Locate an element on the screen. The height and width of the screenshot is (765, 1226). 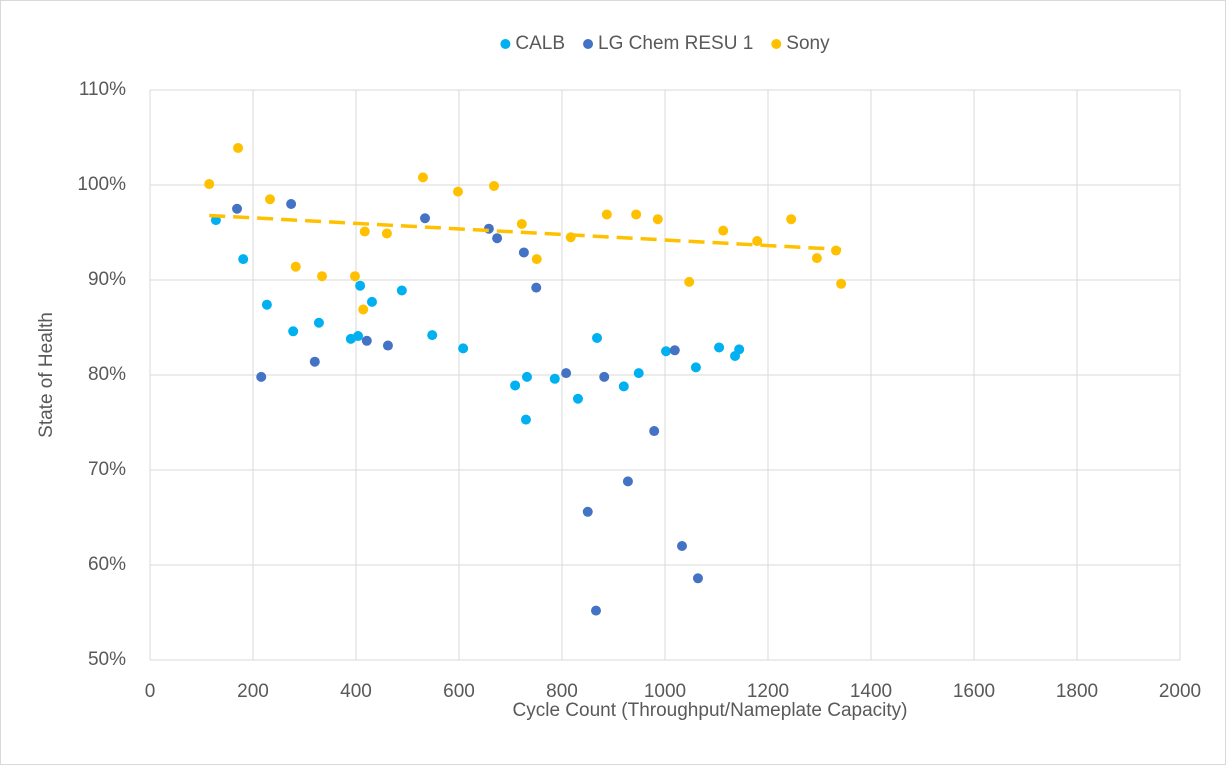
x-tick-label: 200 is located at coordinates (253, 691).